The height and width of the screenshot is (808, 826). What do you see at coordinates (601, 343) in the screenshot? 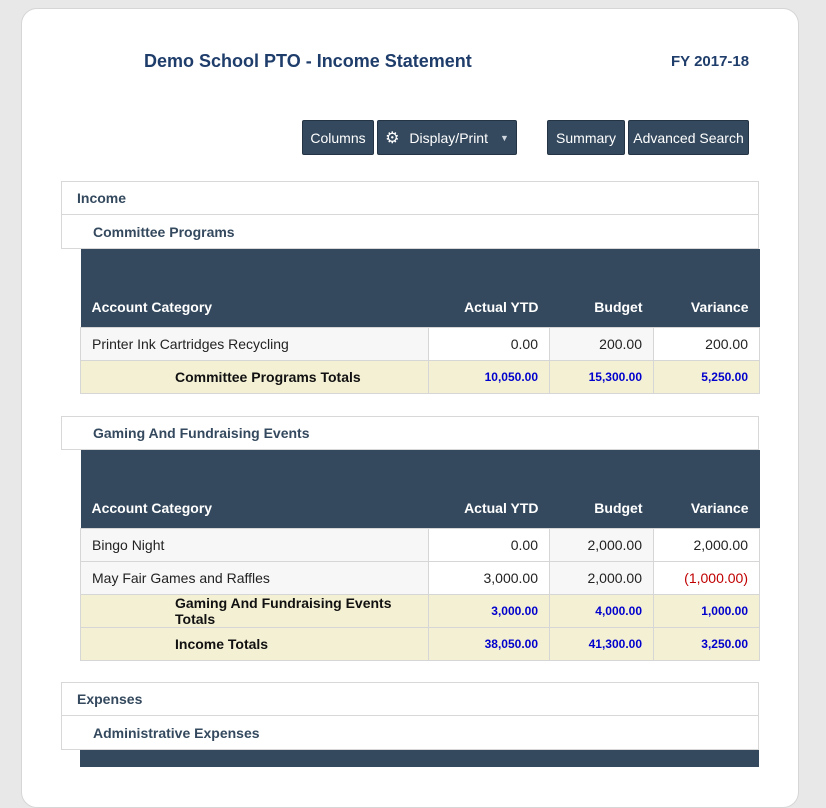
I see `budget-value: 200.00` at bounding box center [601, 343].